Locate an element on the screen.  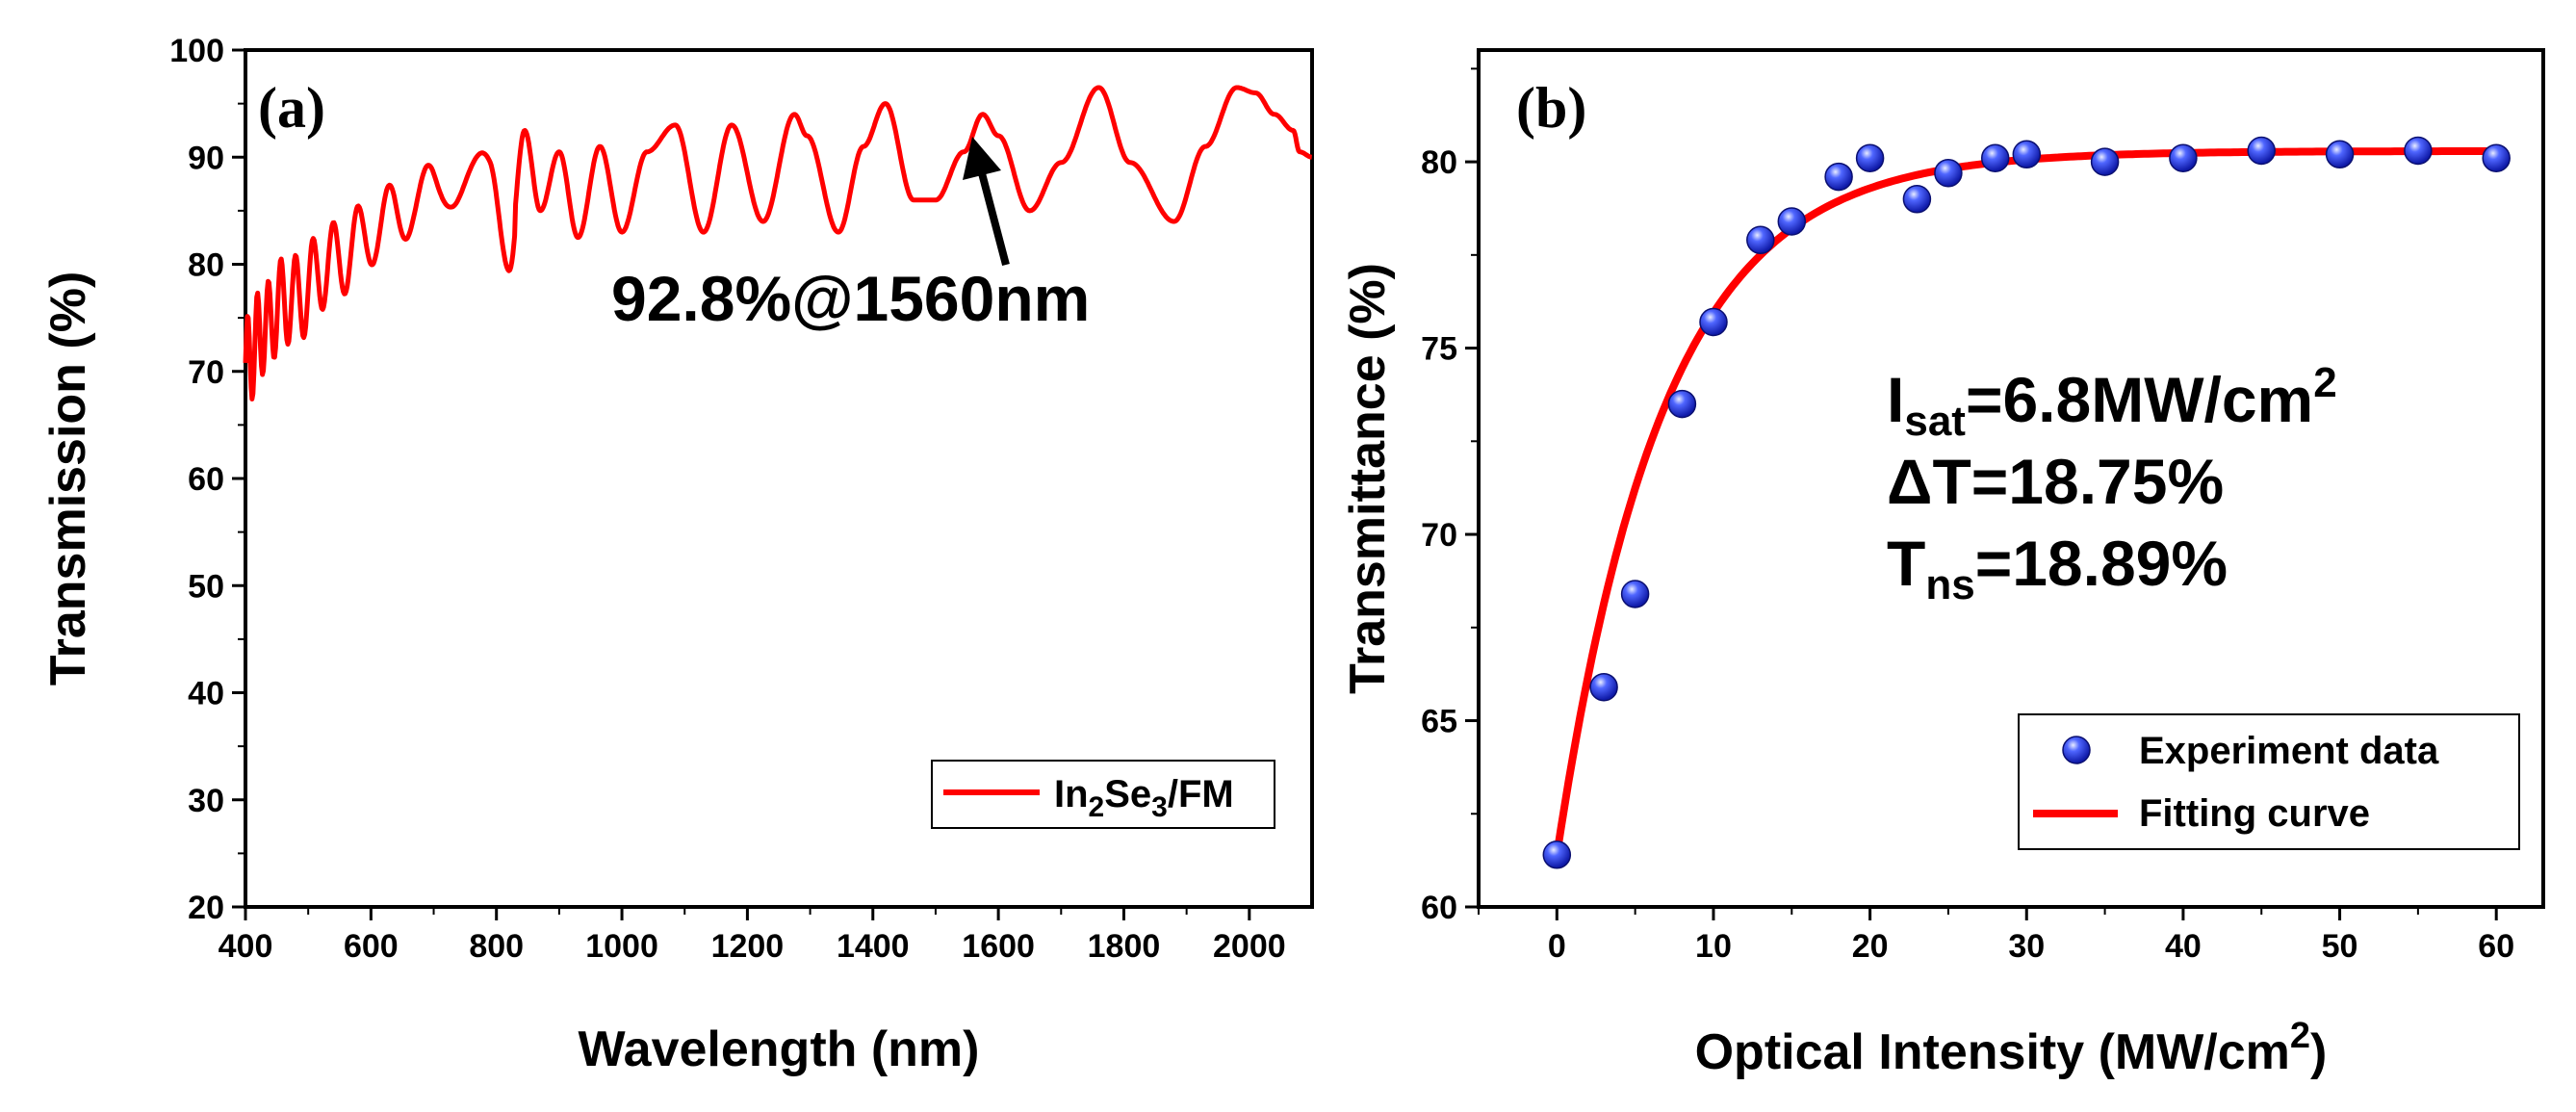
panel-b-y-tick-label: 75 is located at coordinates (1439, 349).